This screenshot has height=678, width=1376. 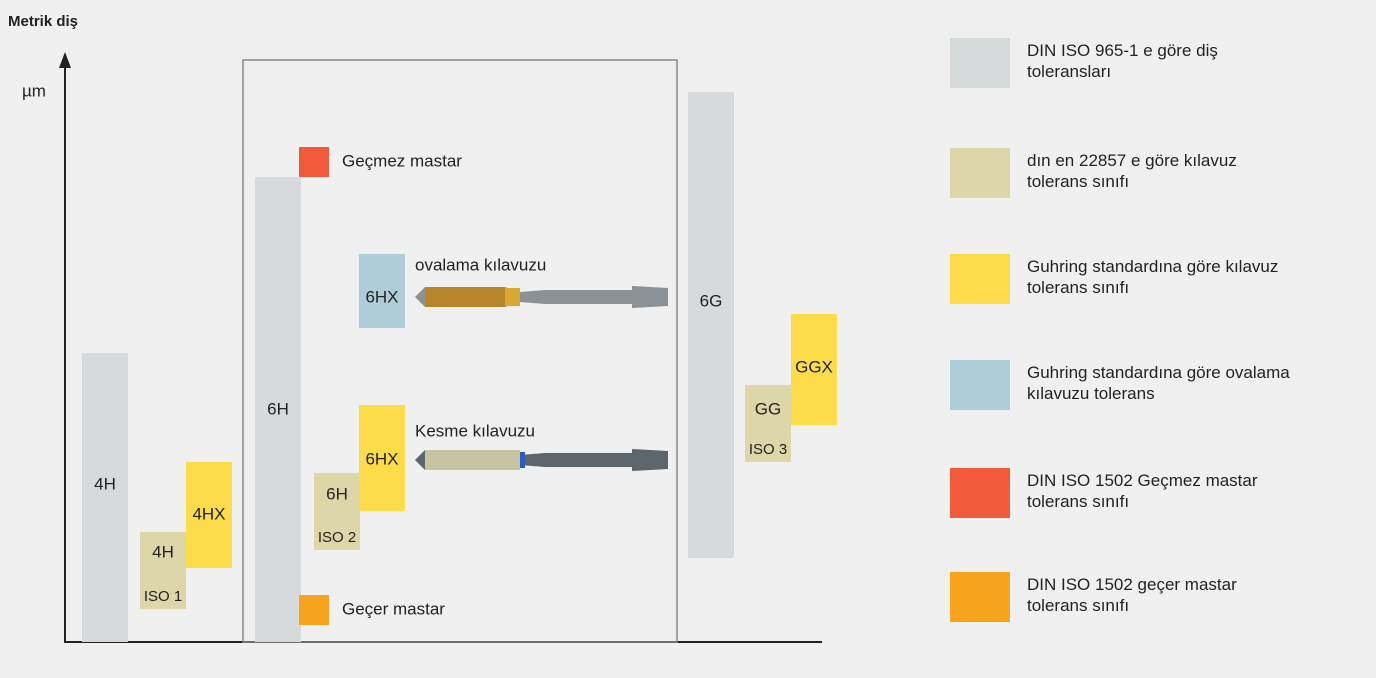 I want to click on legend-line: DIN ISO 1502 Geçmez mastar, so click(x=1142, y=480).